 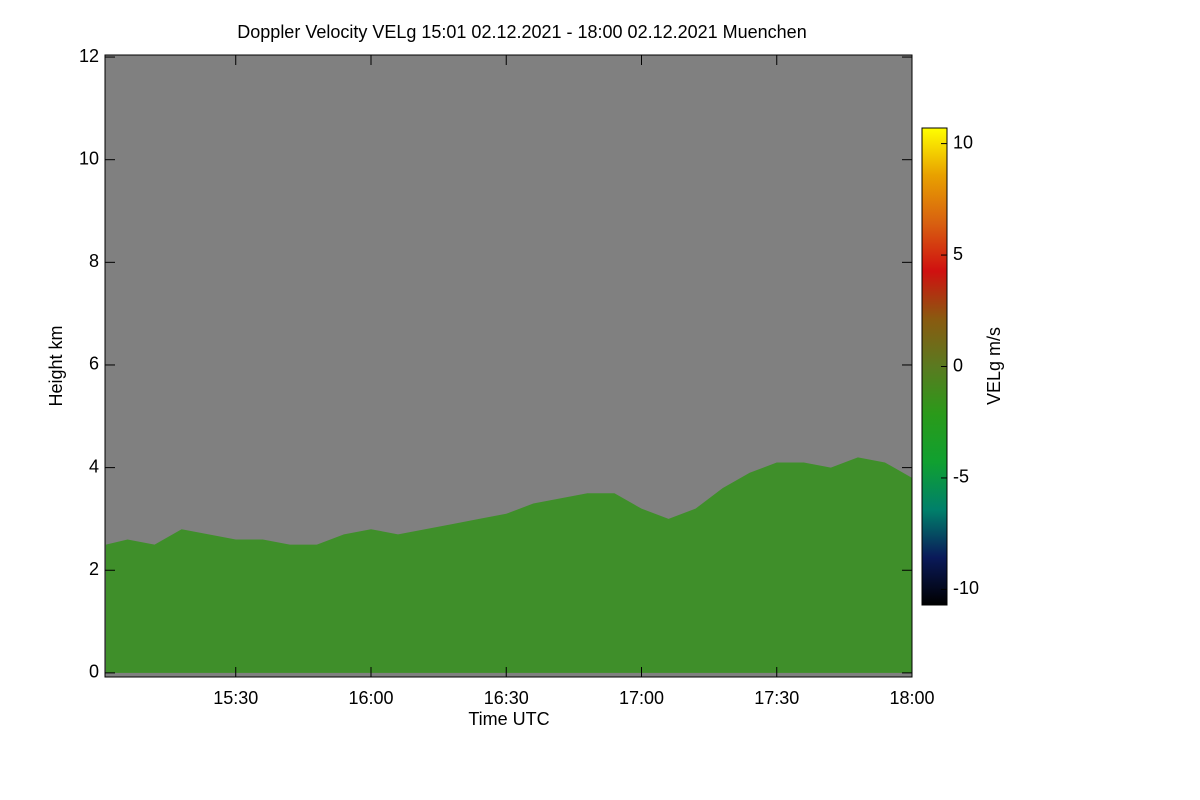 What do you see at coordinates (911, 698) in the screenshot?
I see `x-tick-label: 18:00` at bounding box center [911, 698].